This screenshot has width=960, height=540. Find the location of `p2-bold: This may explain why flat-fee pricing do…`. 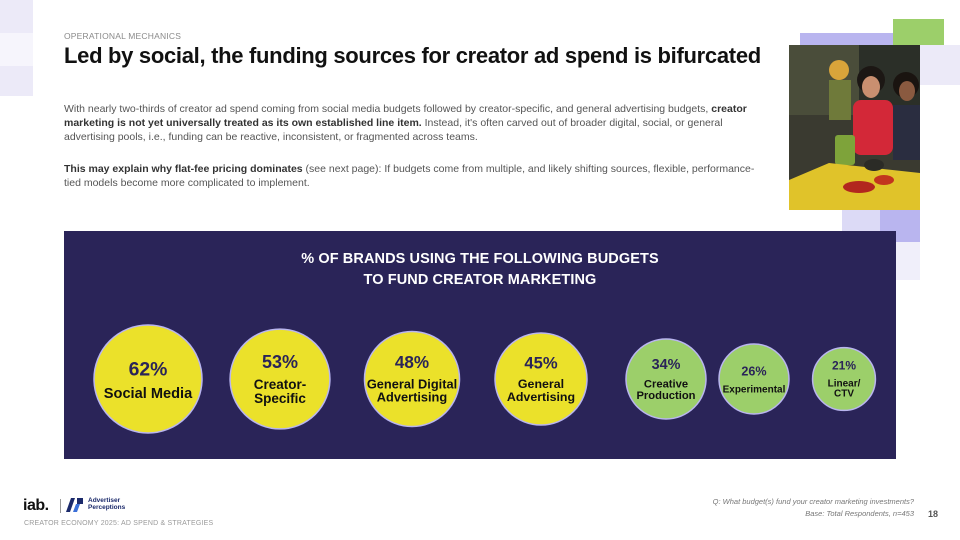

p2-bold: This may explain why flat-fee pricing do… is located at coordinates (183, 169).